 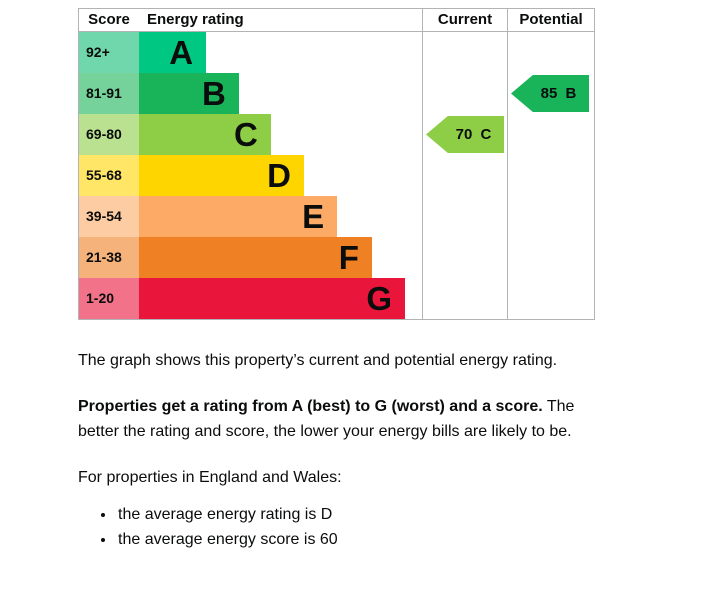 I want to click on band-bar-c: C, so click(x=205, y=134).